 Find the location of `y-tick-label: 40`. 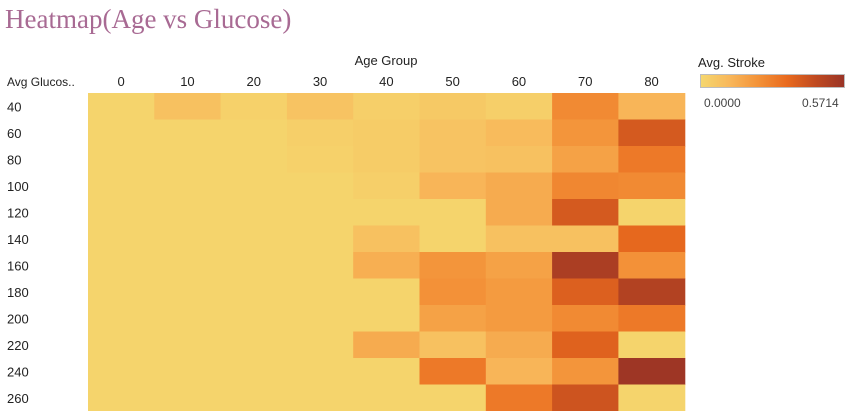

y-tick-label: 40 is located at coordinates (14, 106).